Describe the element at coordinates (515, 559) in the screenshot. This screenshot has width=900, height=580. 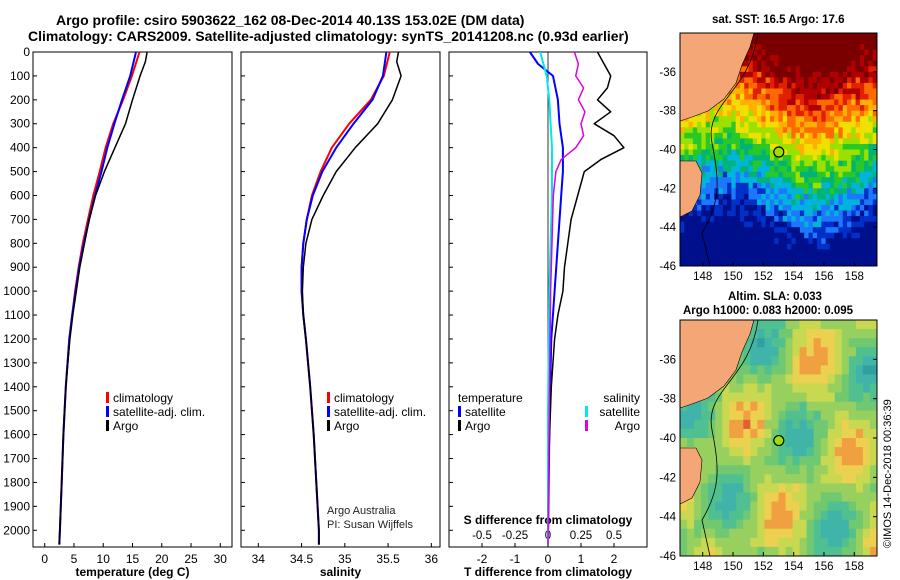
I see `difference-x-tick-label: -1` at that location.